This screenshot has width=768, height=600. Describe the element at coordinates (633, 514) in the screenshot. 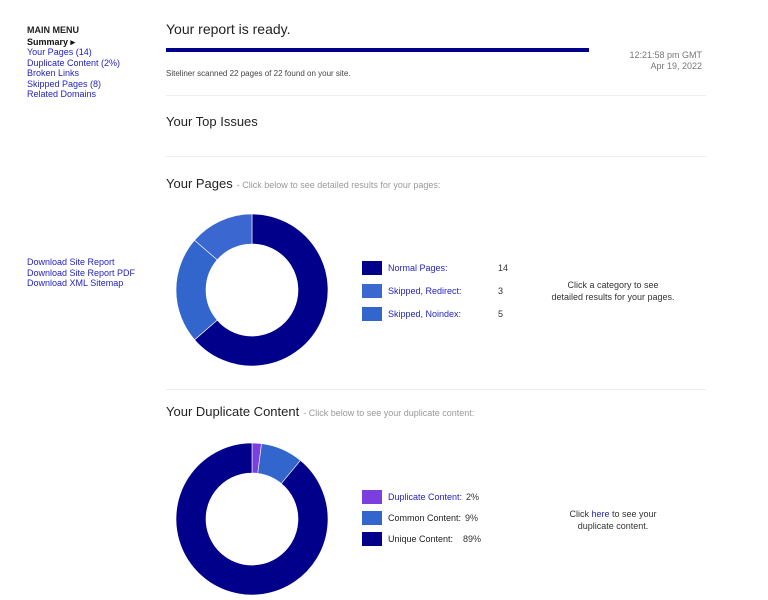

I see `duplicate-hint-post: to see your` at that location.